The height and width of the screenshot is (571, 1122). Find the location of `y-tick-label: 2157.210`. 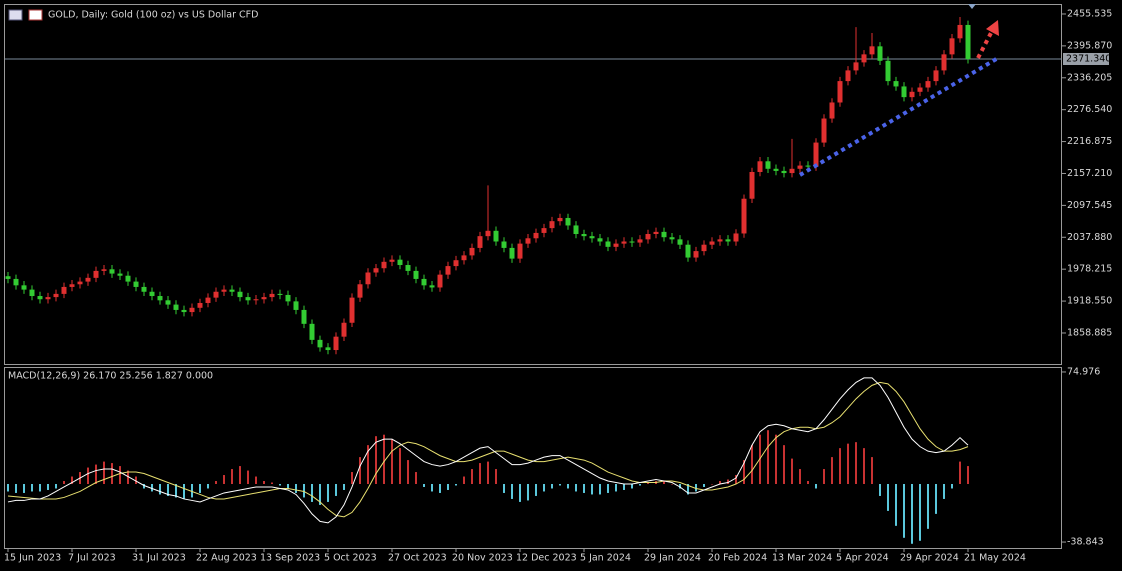

y-tick-label: 2157.210 is located at coordinates (1089, 173).